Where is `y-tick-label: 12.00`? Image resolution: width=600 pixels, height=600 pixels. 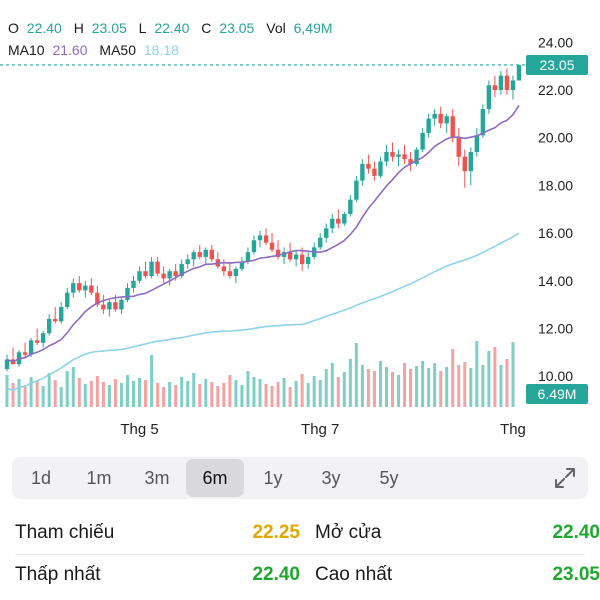 y-tick-label: 12.00 is located at coordinates (555, 328).